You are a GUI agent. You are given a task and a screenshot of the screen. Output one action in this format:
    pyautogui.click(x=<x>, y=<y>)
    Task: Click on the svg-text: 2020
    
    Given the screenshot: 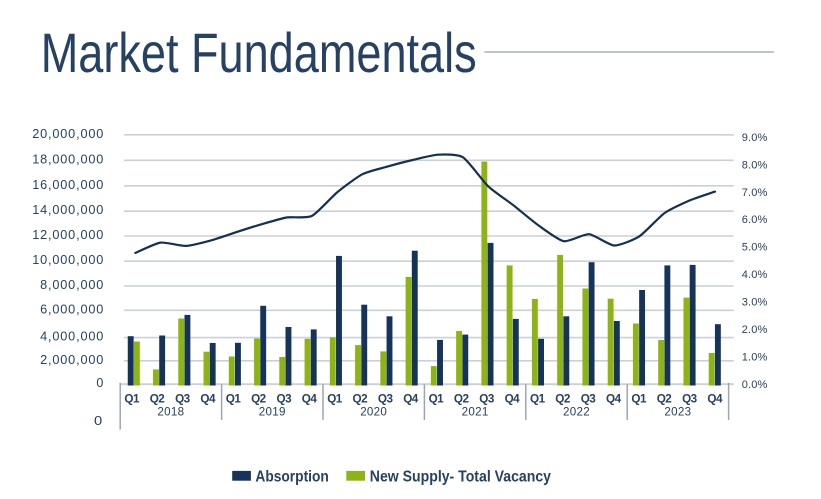 What is the action you would take?
    pyautogui.click(x=373, y=412)
    